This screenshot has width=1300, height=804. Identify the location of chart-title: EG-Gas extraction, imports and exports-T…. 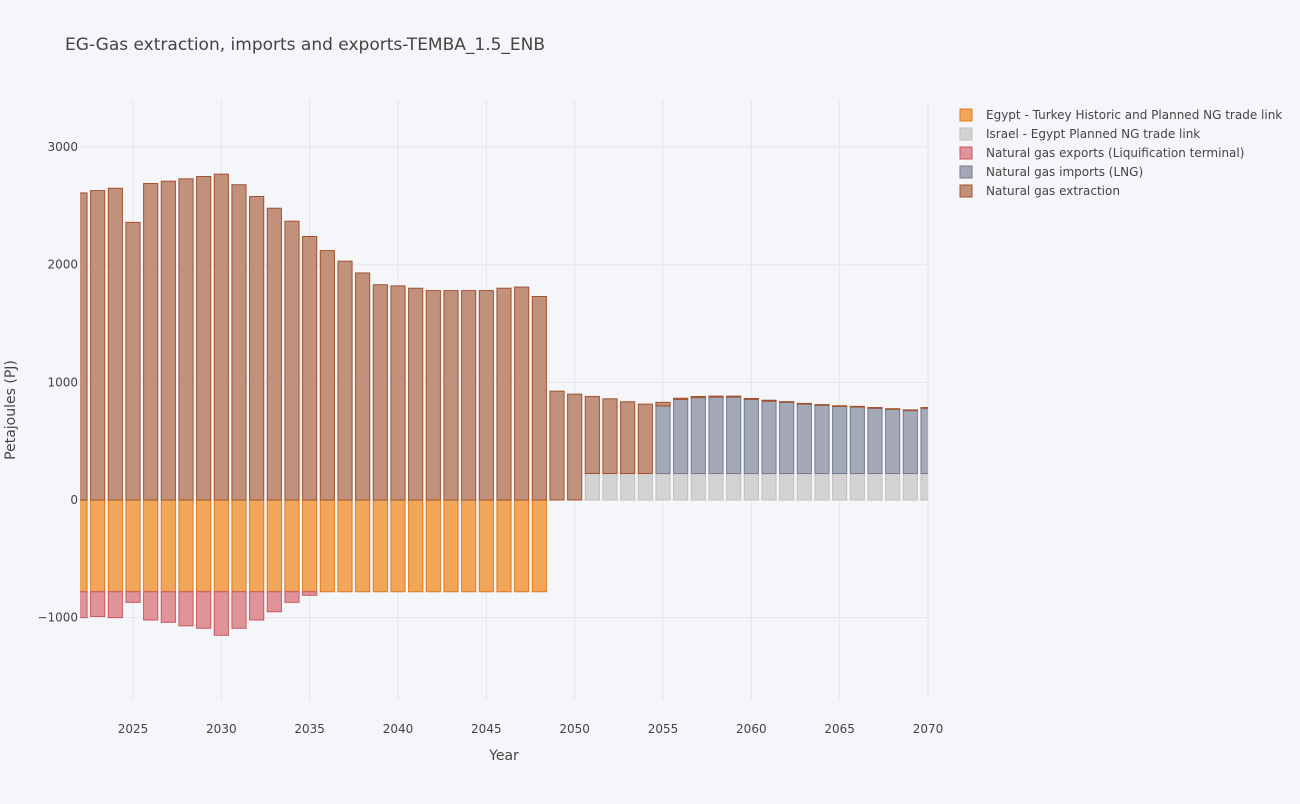
(305, 45).